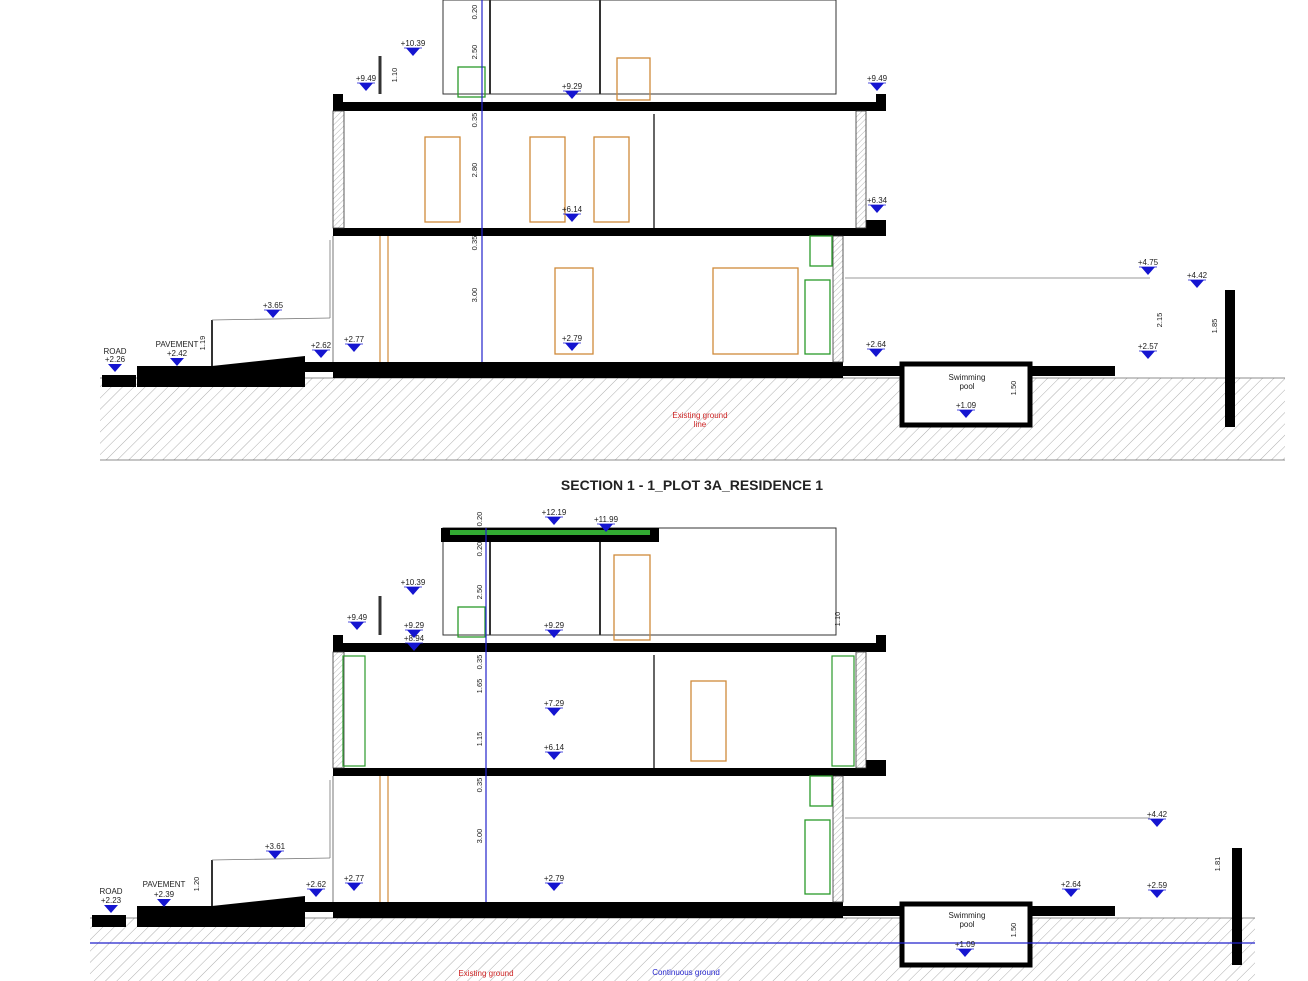  I want to click on level-label: +2.62, so click(321, 345).